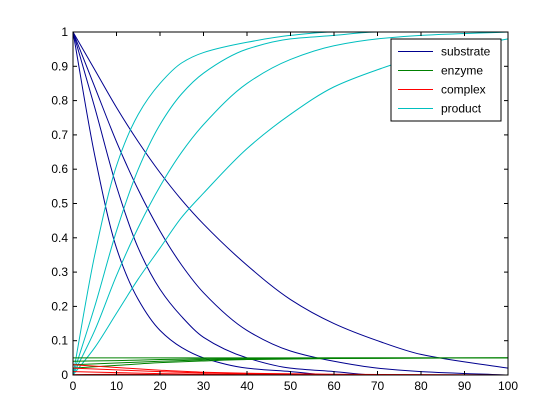 This screenshot has height=420, width=560. I want to click on legend-box, so click(446, 80).